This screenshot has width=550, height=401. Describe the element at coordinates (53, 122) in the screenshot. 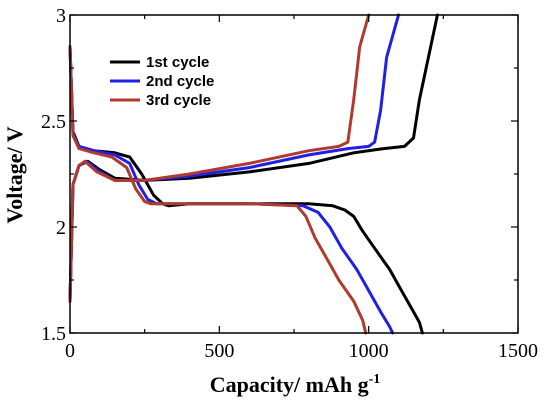

I see `y-tick-label: 2.5` at that location.